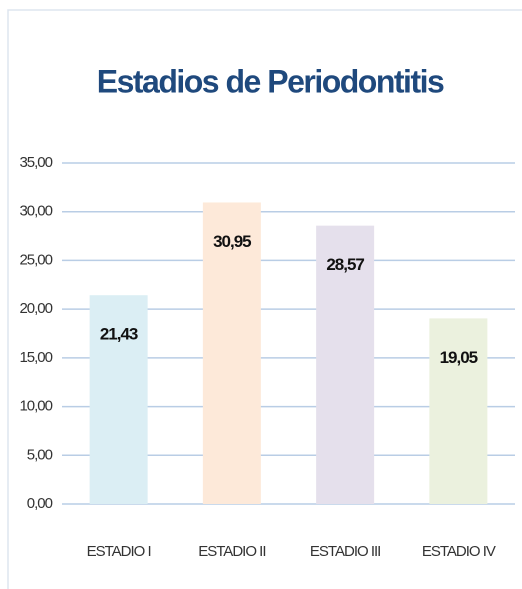  Describe the element at coordinates (40, 454) in the screenshot. I see `y-tick-label: 5,00` at that location.